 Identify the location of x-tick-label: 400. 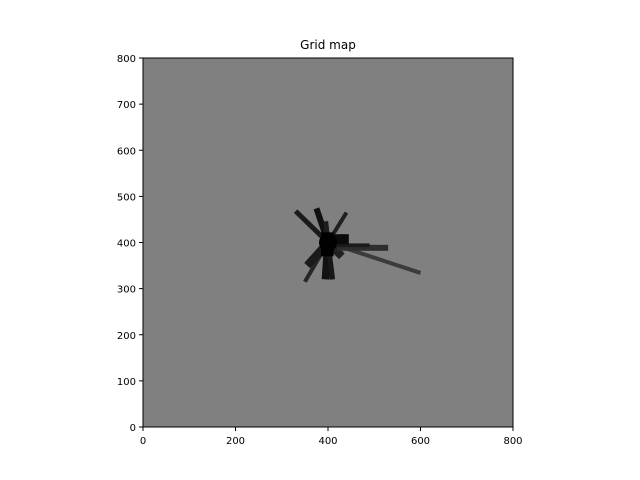
(327, 441).